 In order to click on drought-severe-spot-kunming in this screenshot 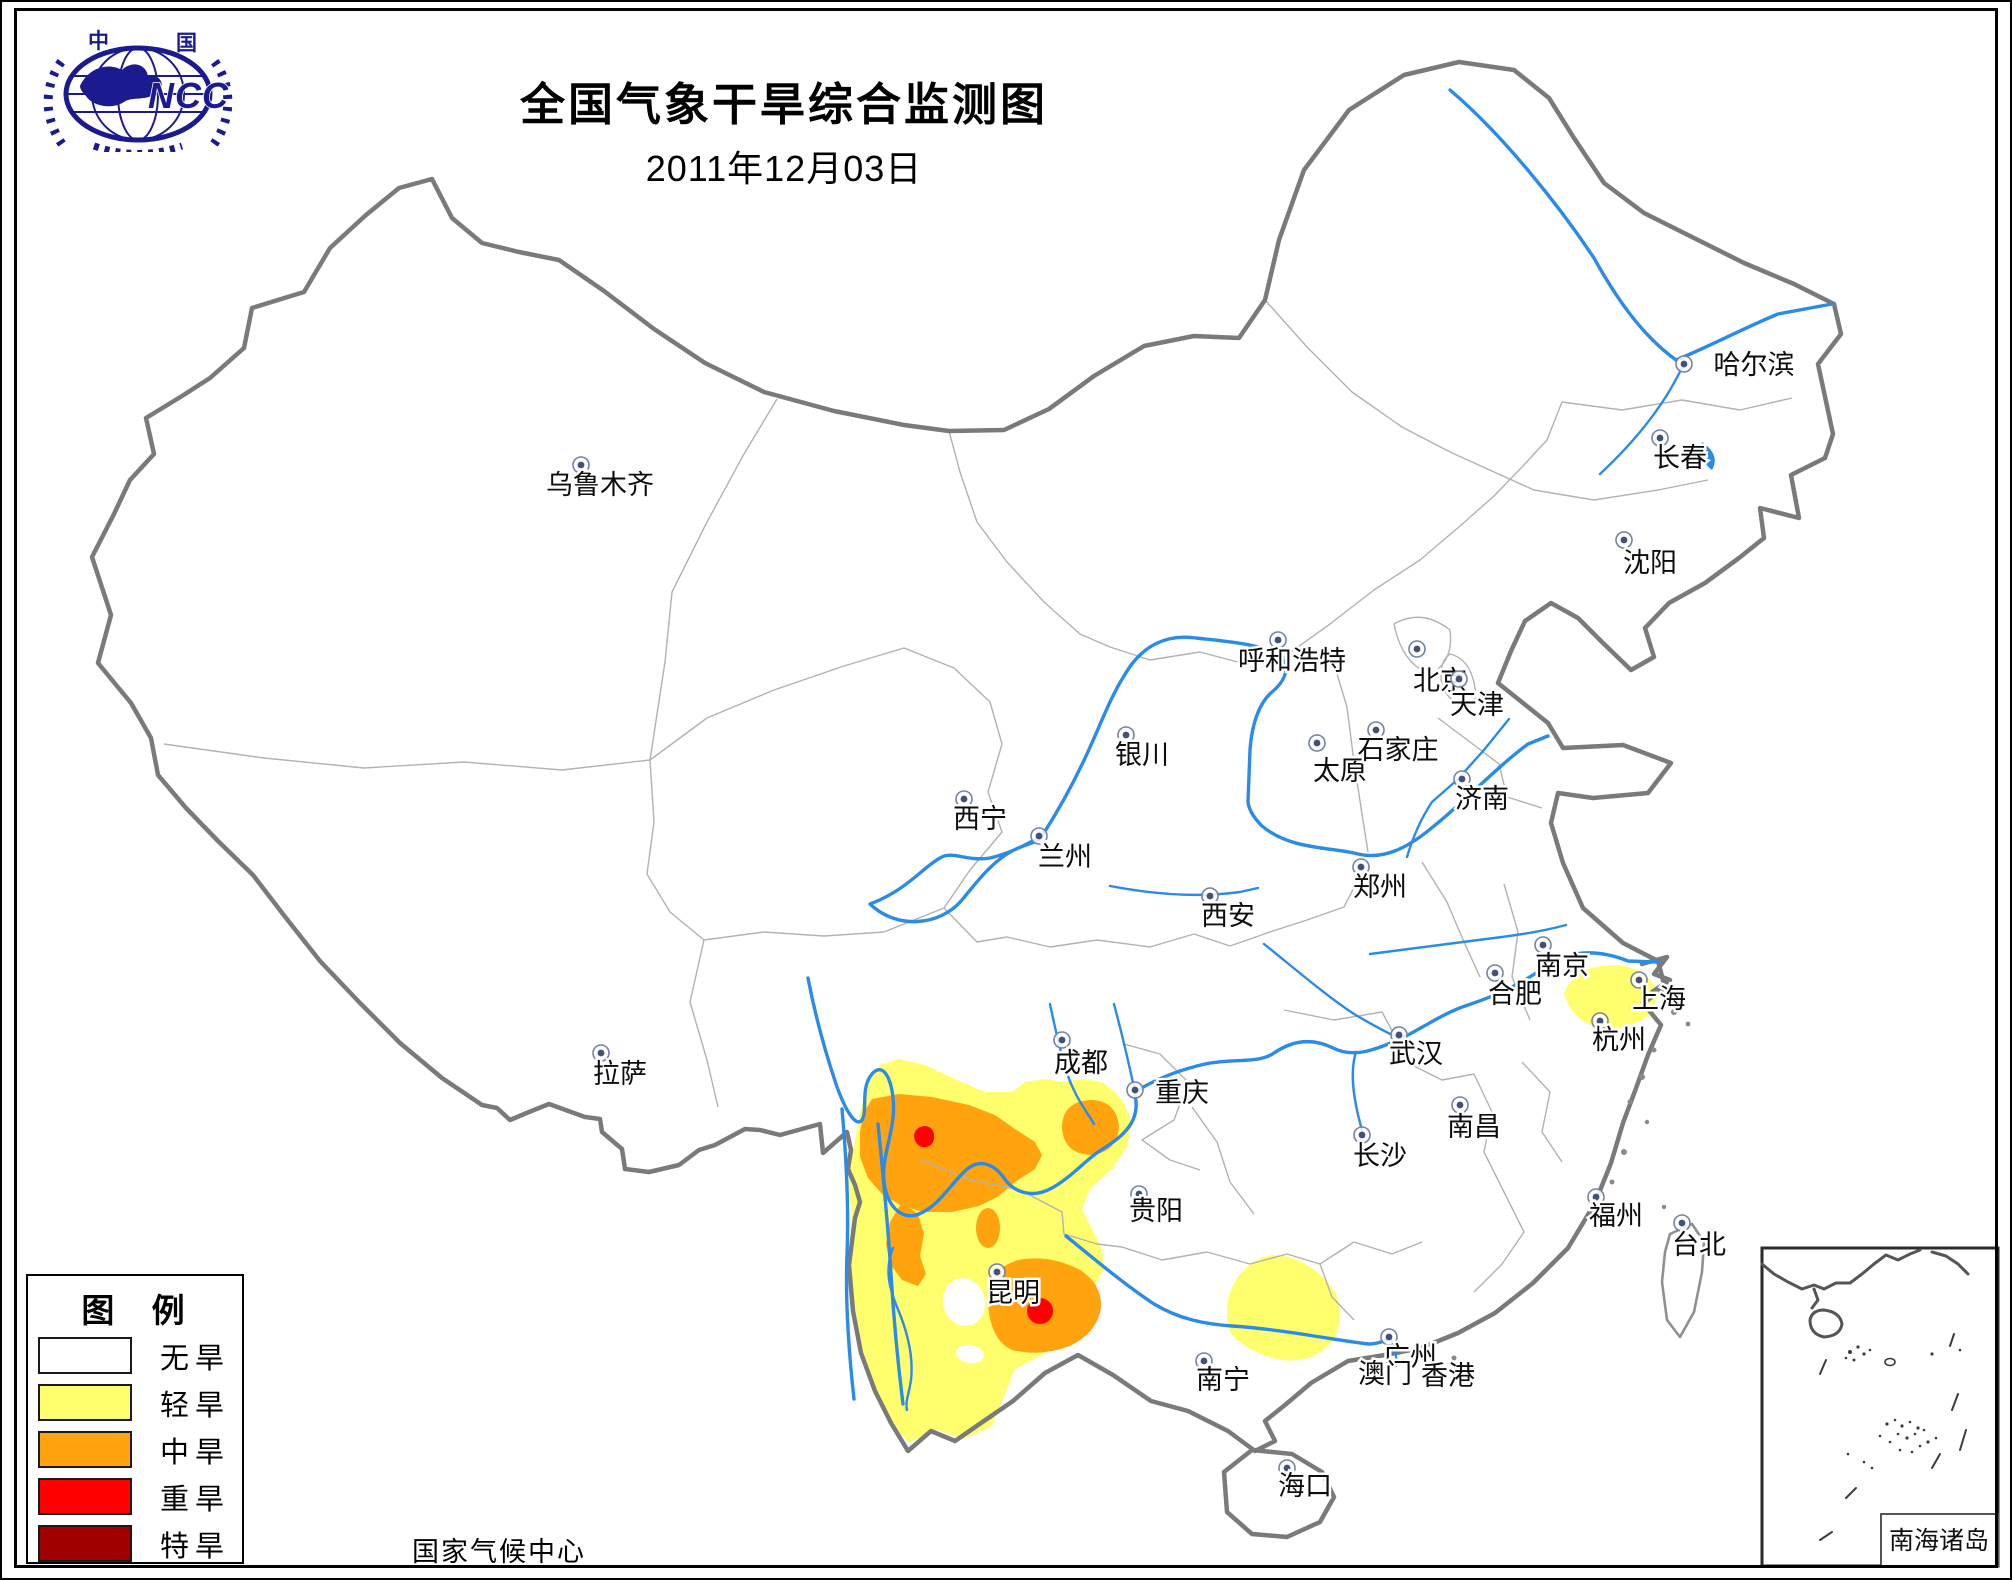, I will do `click(1040, 1311)`.